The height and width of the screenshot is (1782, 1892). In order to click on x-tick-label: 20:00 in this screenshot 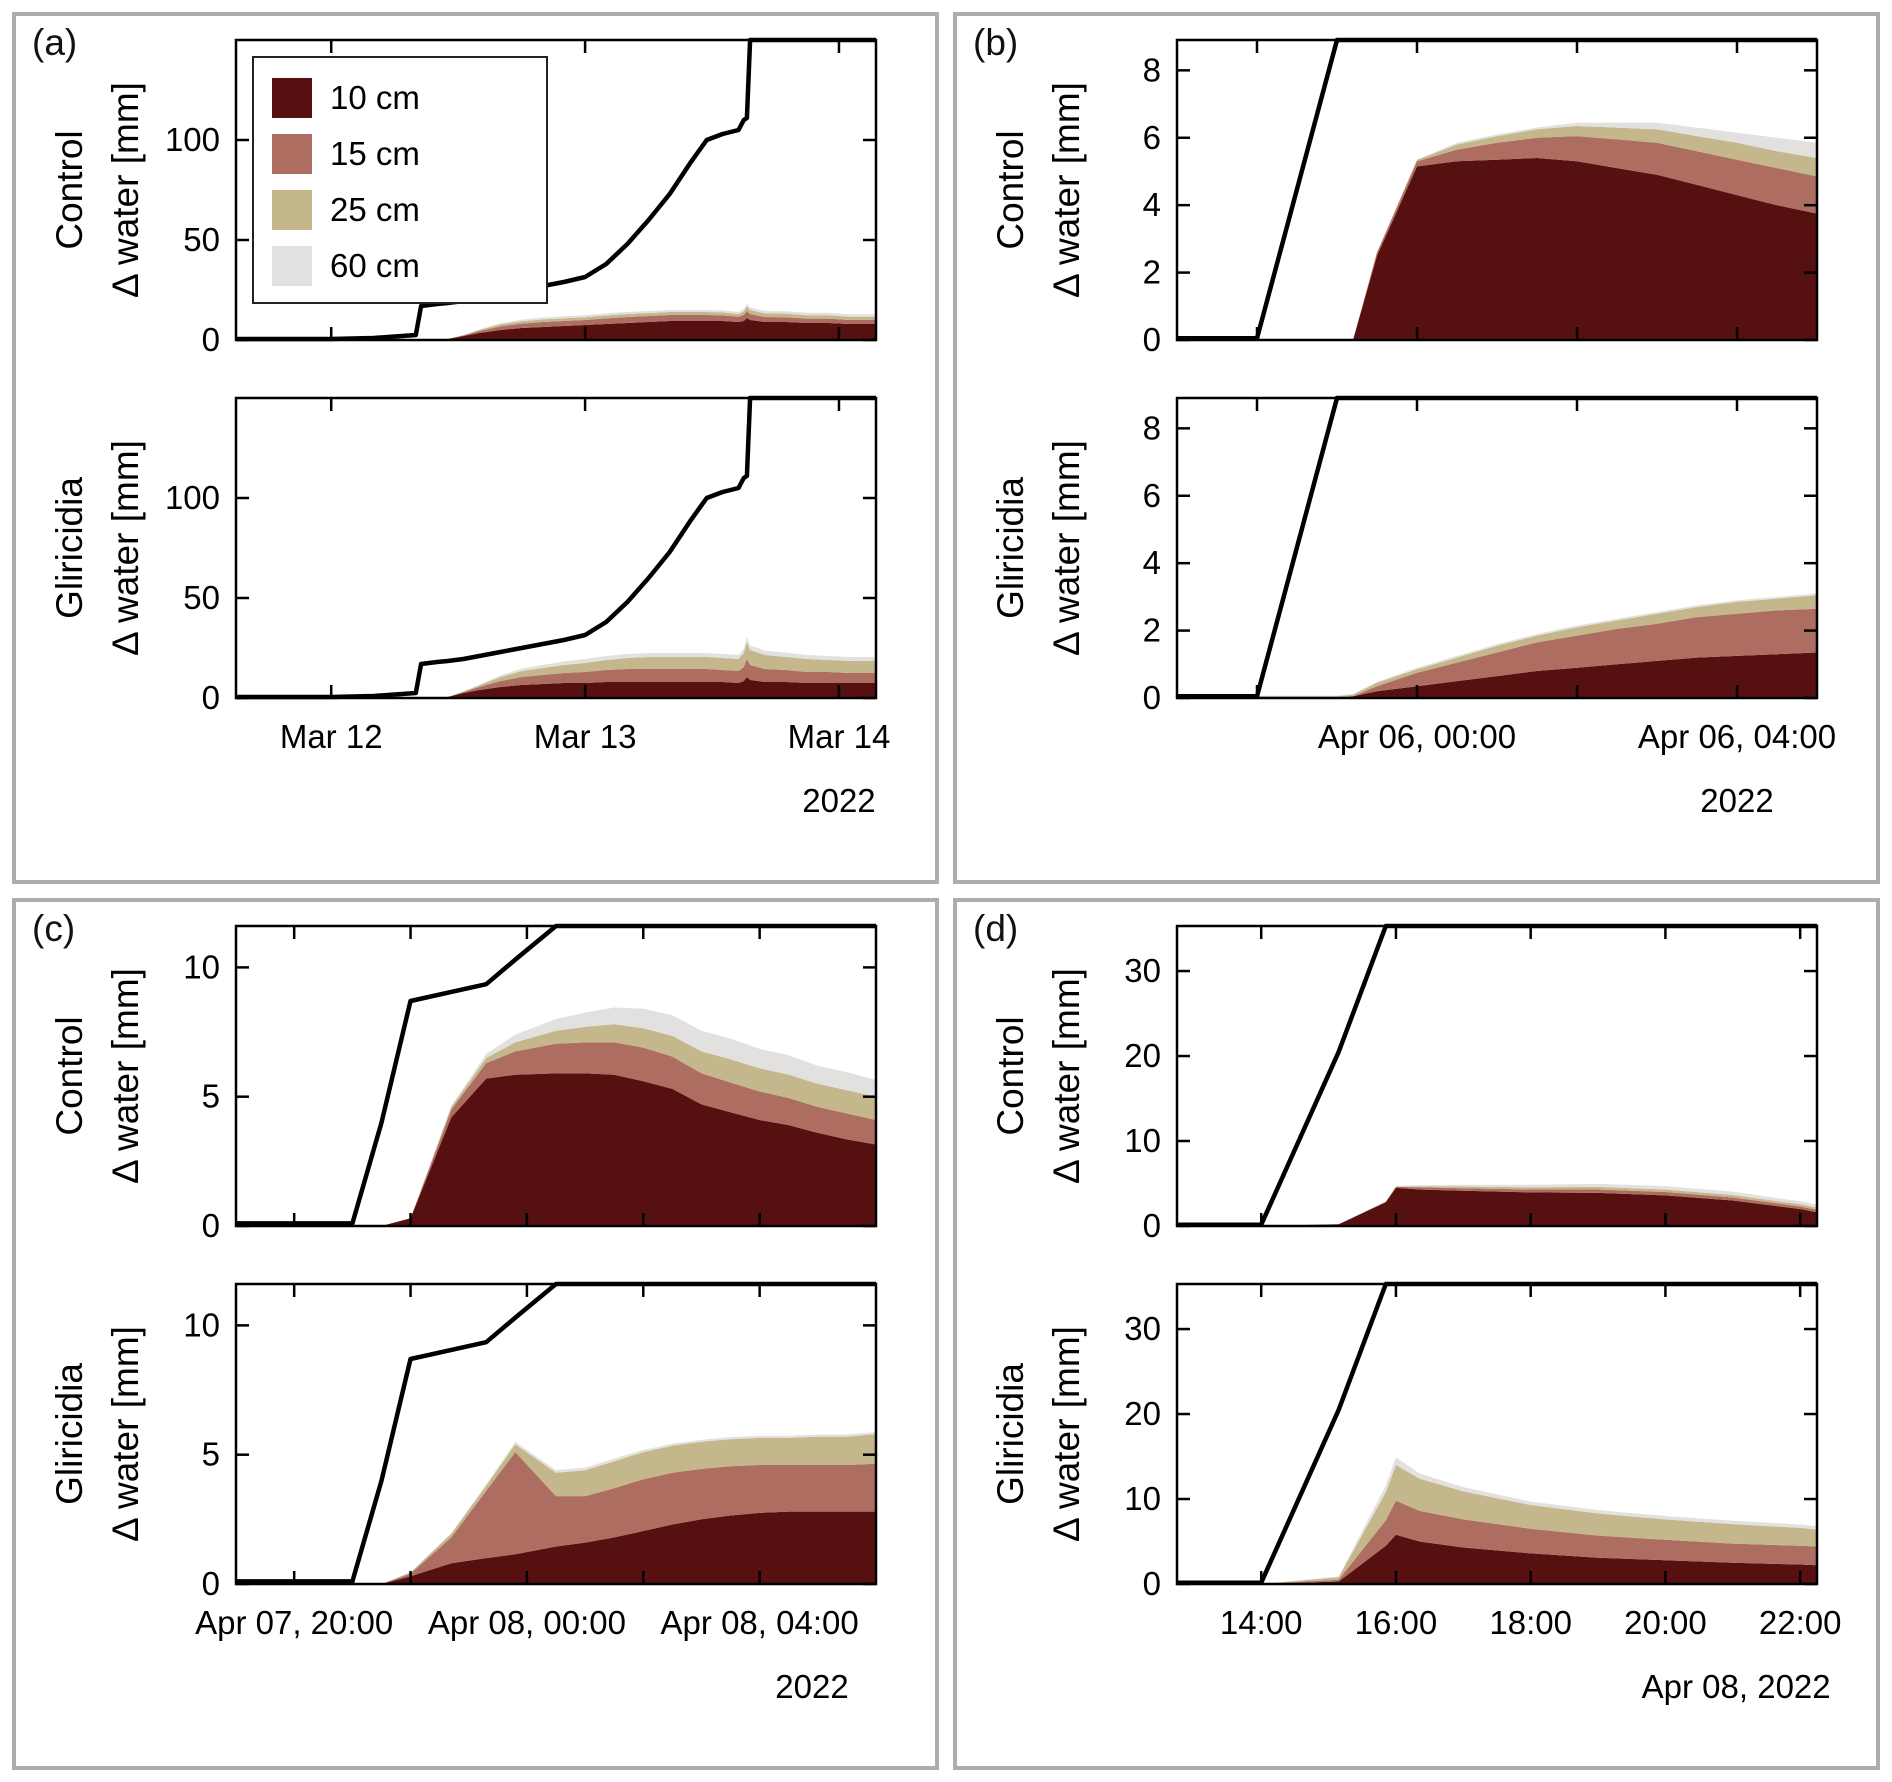, I will do `click(1665, 1622)`.